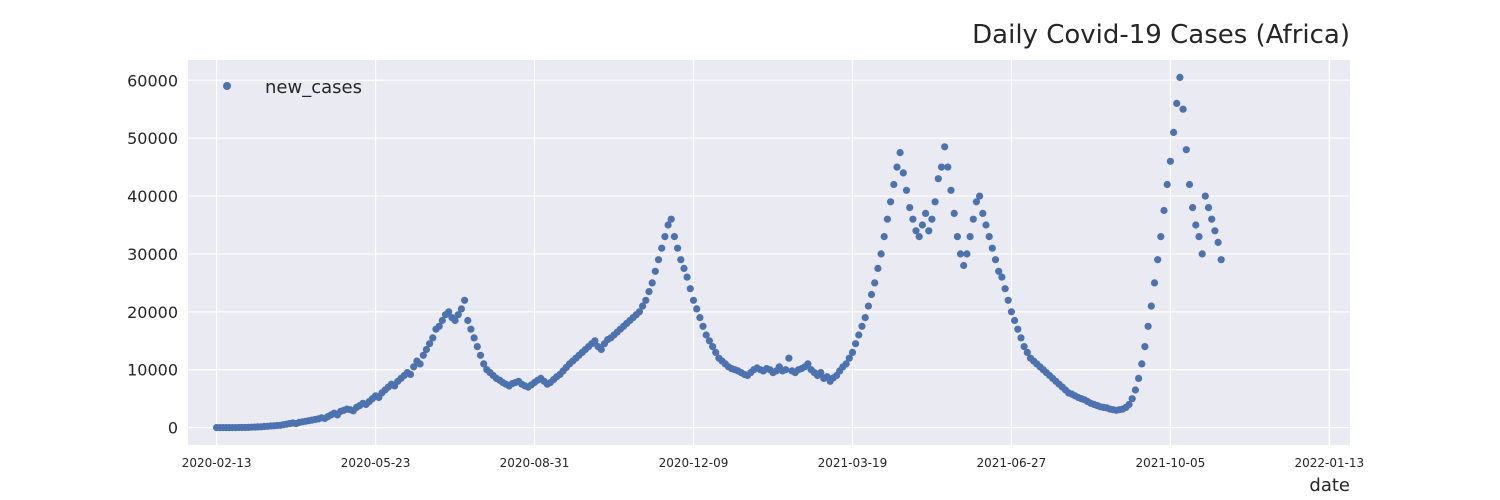 The image size is (1500, 500). I want to click on y-tick-label: 0, so click(173, 428).